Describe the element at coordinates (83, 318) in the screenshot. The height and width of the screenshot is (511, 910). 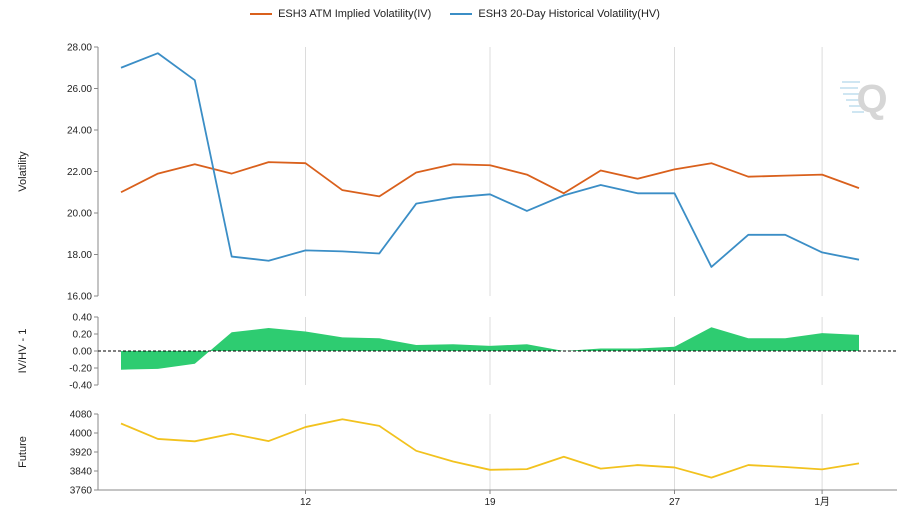
I see `y-tick-label-p1-4: 0.40` at that location.